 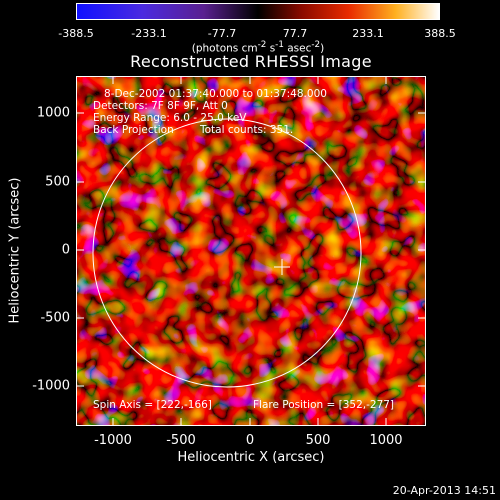 What do you see at coordinates (113, 440) in the screenshot?
I see `x-tick-label: -1000` at bounding box center [113, 440].